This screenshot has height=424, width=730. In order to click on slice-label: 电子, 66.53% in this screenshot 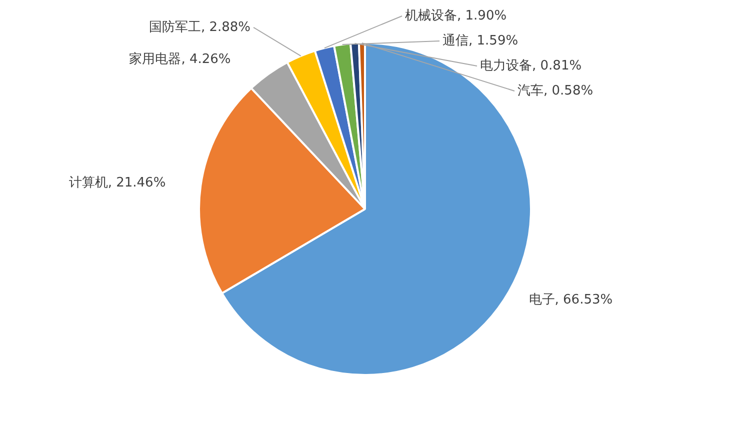, I will do `click(570, 300)`.